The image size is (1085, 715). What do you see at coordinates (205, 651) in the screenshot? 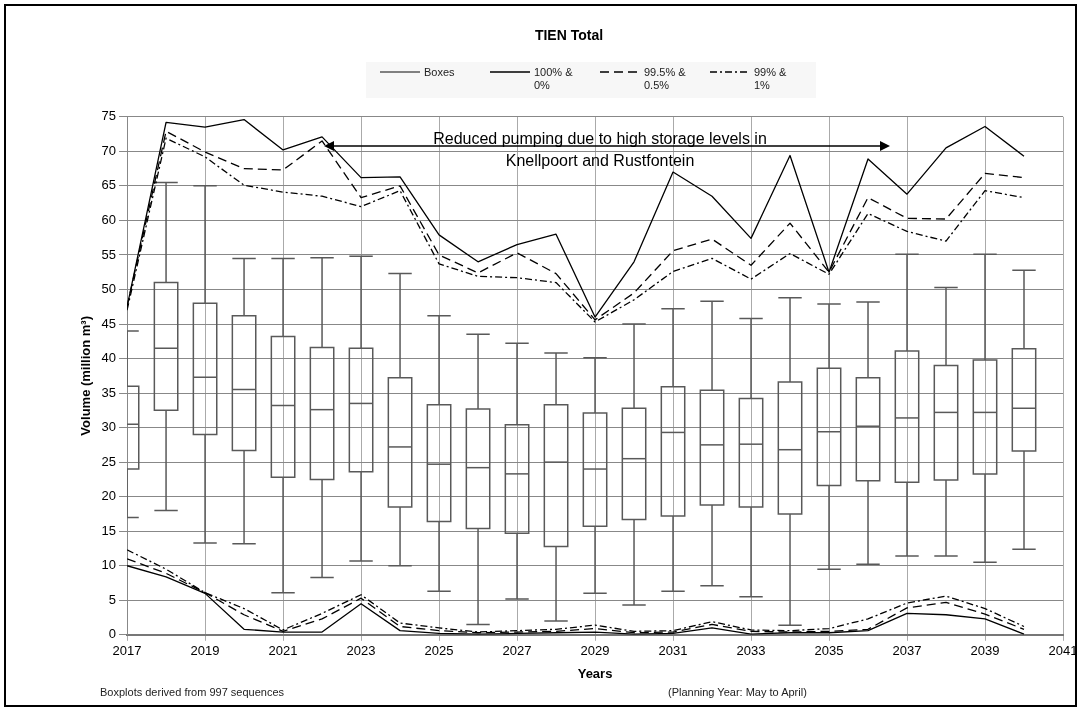
I see `x-tick-label: 2019` at bounding box center [205, 651].